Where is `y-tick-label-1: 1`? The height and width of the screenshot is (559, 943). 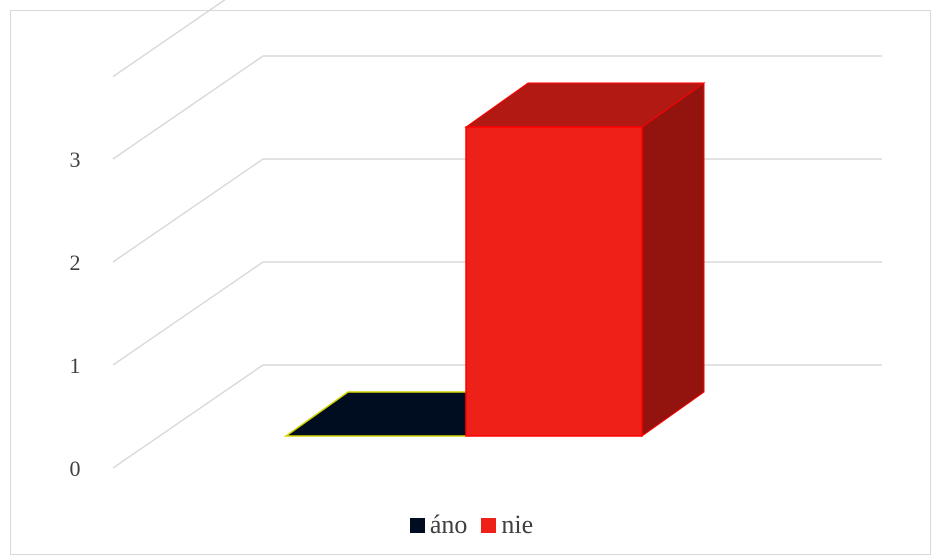 y-tick-label-1: 1 is located at coordinates (75, 365).